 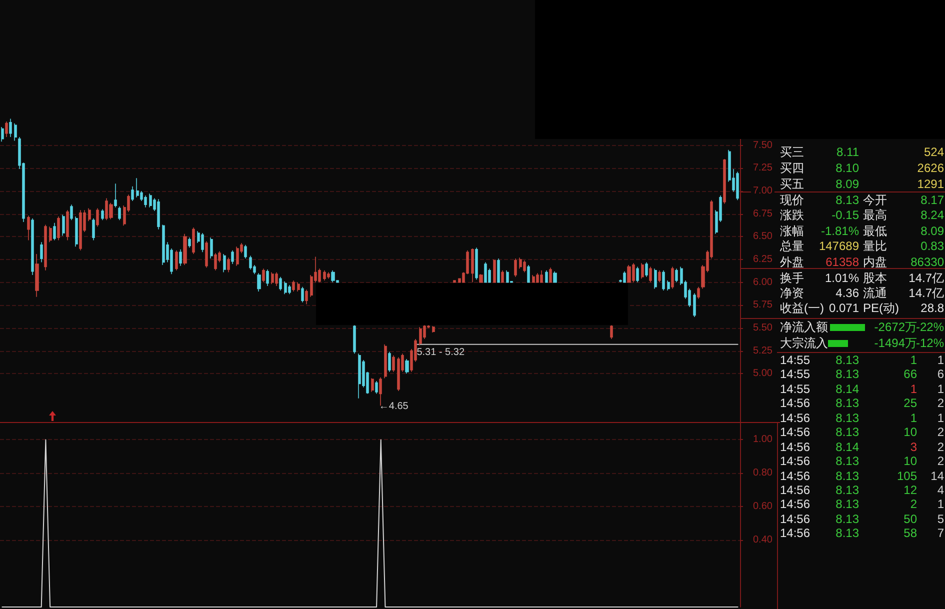 What do you see at coordinates (763, 506) in the screenshot?
I see `y-tick-label: 0.60` at bounding box center [763, 506].